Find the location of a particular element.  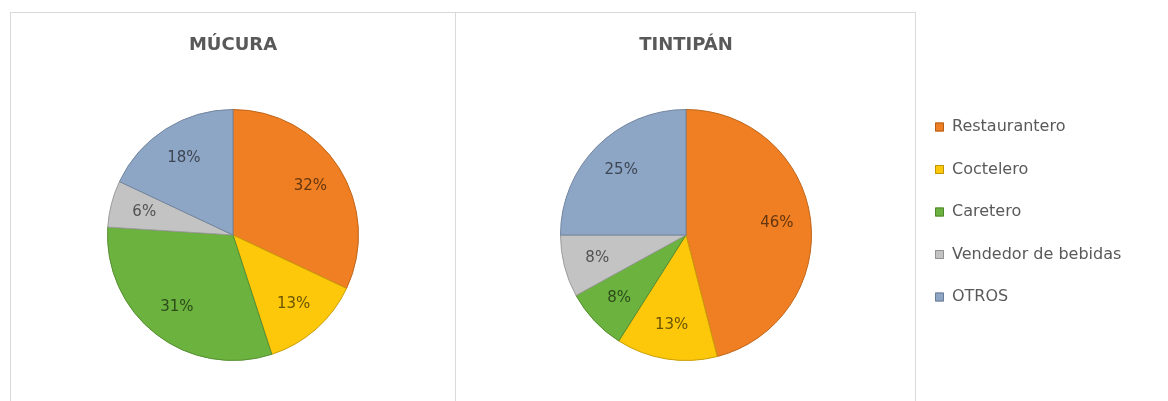

legend-label: Vendedor de bebidas is located at coordinates (1037, 253).